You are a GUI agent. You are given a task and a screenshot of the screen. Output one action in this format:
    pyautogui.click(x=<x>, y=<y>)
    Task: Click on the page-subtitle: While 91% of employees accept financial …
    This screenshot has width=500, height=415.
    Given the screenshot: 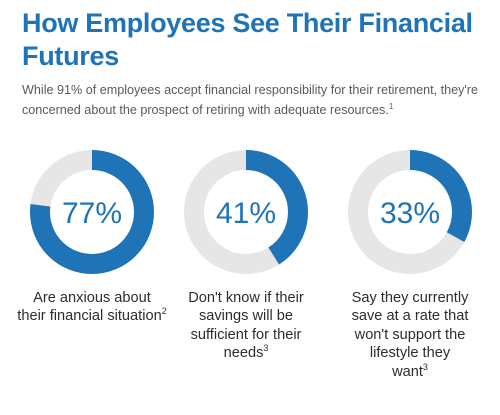 What is the action you would take?
    pyautogui.click(x=257, y=100)
    